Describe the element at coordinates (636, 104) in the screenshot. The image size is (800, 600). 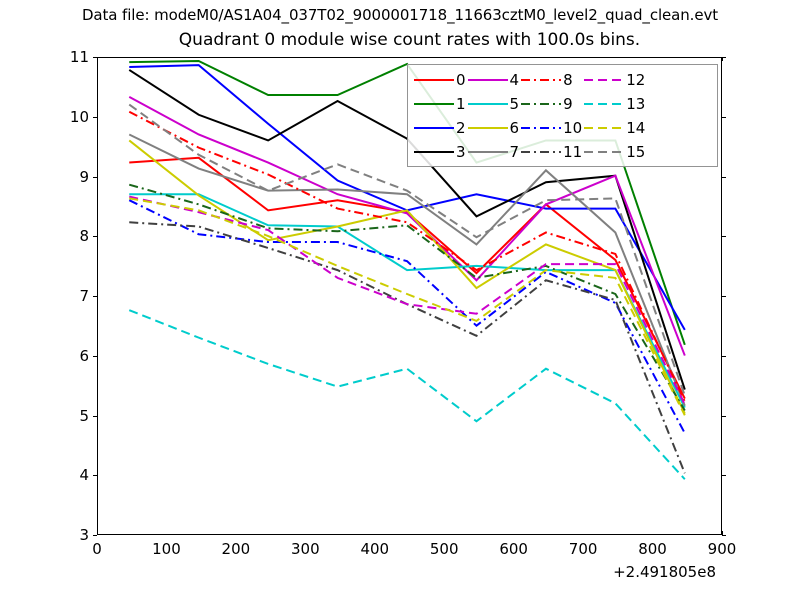
I see `legend-label-13: 13` at that location.